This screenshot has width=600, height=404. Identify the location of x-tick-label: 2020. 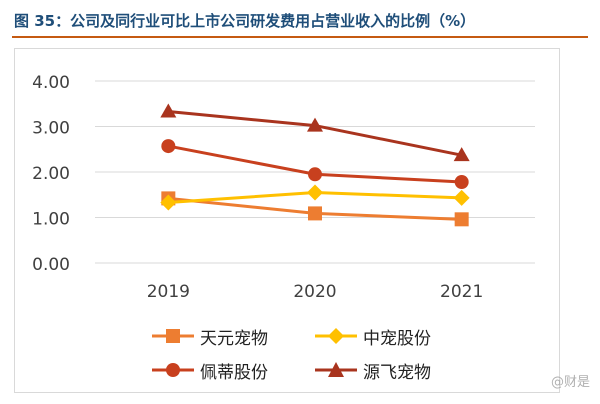
(314, 292).